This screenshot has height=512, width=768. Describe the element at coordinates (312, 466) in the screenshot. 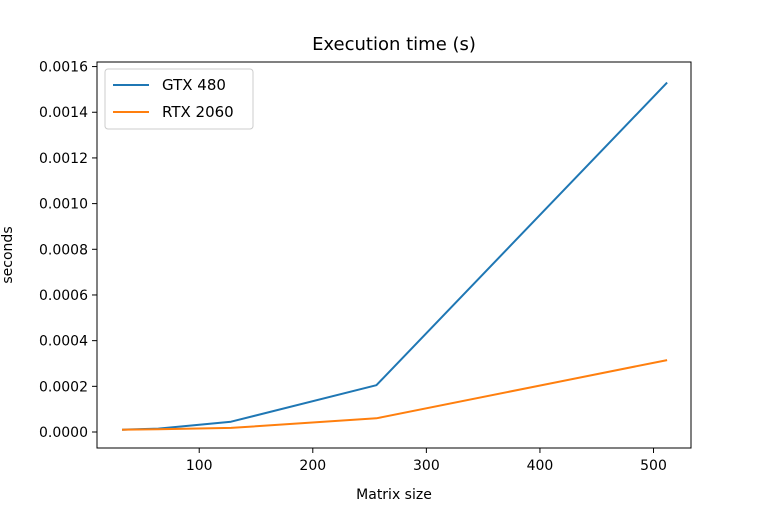

I see `x-tick-label: 200` at that location.